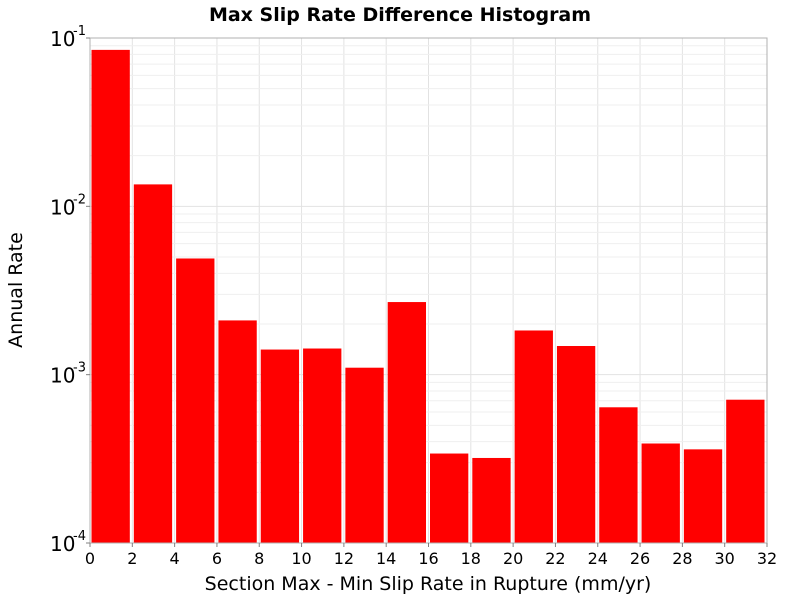 This screenshot has width=800, height=600. What do you see at coordinates (79, 368) in the screenshot?
I see `y-tick-exponent: -3` at bounding box center [79, 368].